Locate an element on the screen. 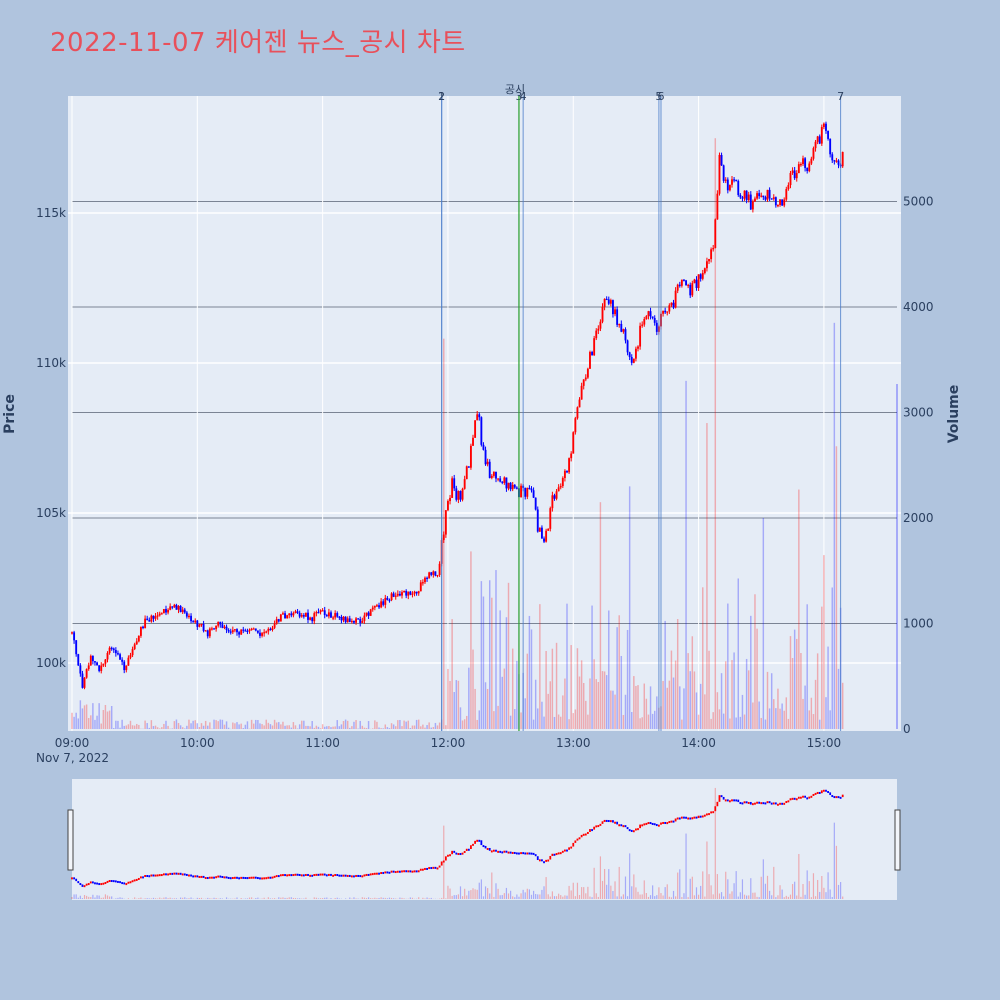  volume-tick-label: 4000 is located at coordinates (918, 307).